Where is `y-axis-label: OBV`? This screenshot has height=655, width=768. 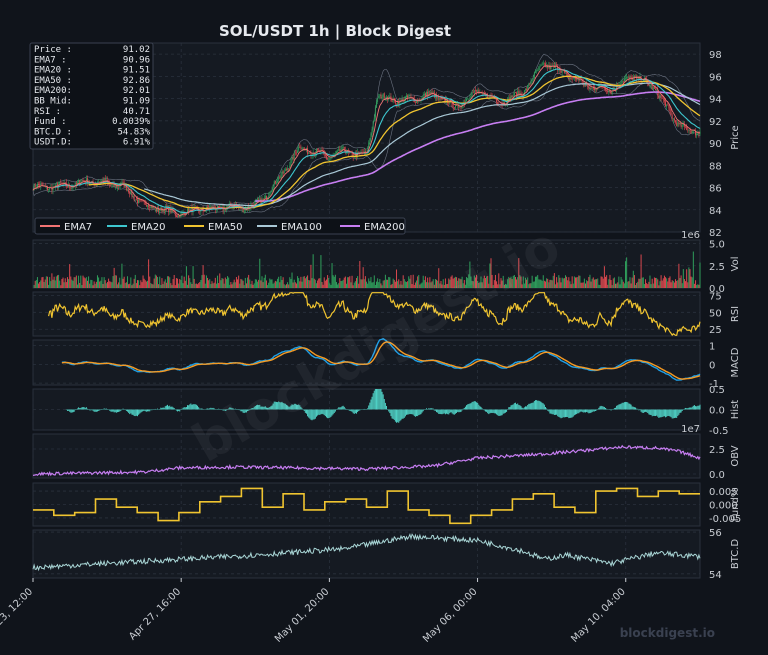
y-axis-label: OBV is located at coordinates (735, 455).